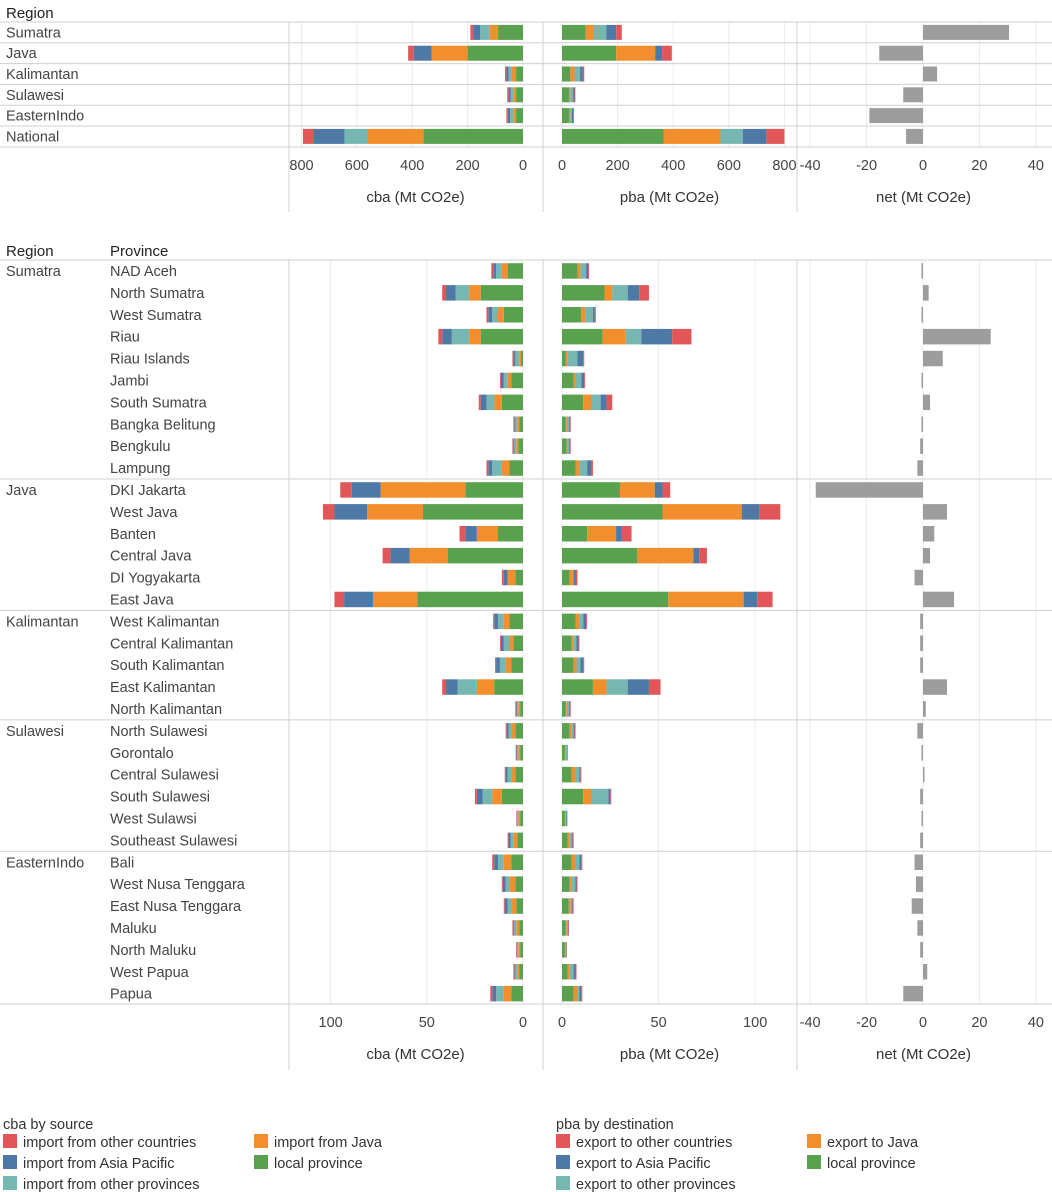 This screenshot has width=1052, height=1192. What do you see at coordinates (22, 491) in the screenshot?
I see `region-label: Java` at bounding box center [22, 491].